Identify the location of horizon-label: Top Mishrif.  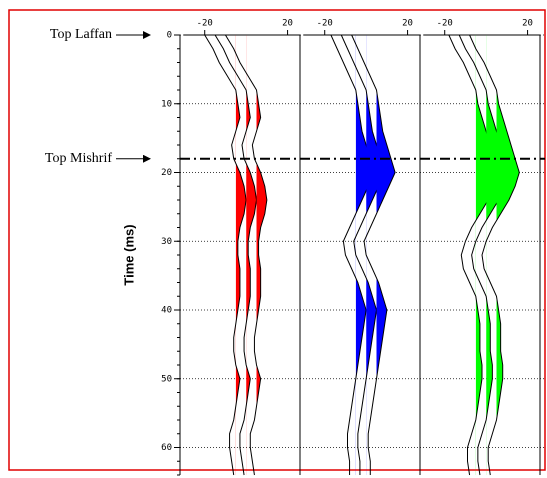
(78, 158).